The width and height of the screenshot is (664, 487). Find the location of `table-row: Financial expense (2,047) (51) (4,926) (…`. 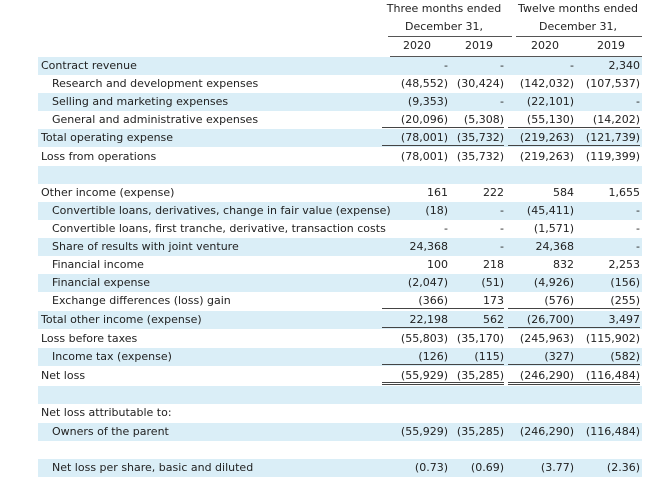

table-row: Financial expense (2,047) (51) (4,926) (… is located at coordinates (340, 283).